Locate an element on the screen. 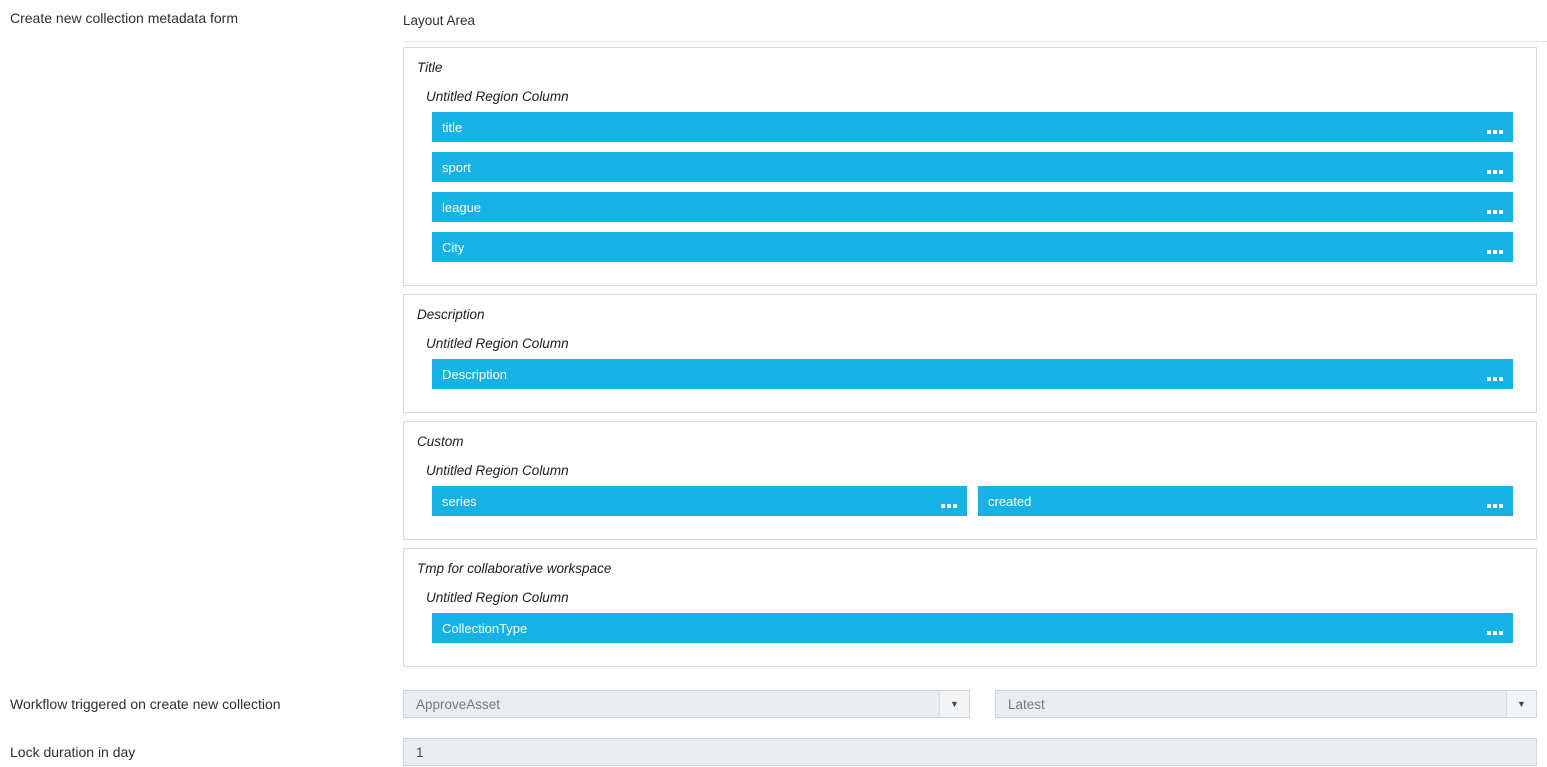 This screenshot has width=1547, height=767. field-chip-description: Description is located at coordinates (972, 374).